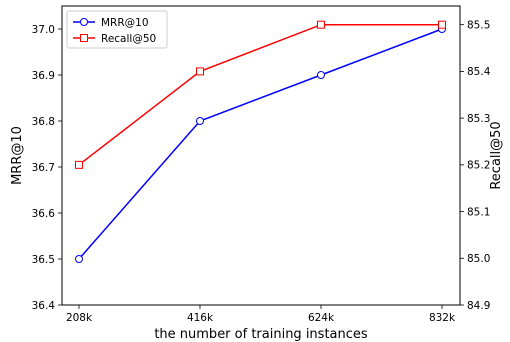  I want to click on y-left-tick-label: 36.7, so click(43, 168).